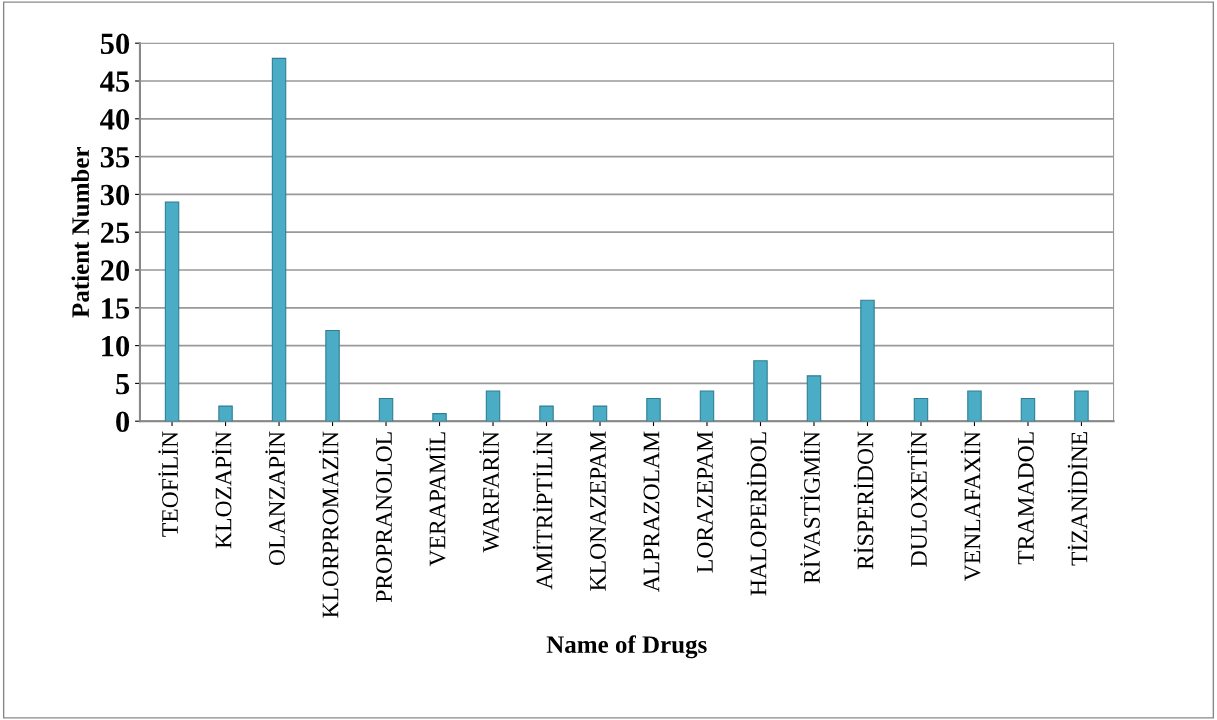 Image resolution: width=1217 pixels, height=720 pixels. I want to click on x-tick-label: KLONAZEPAM, so click(598, 511).